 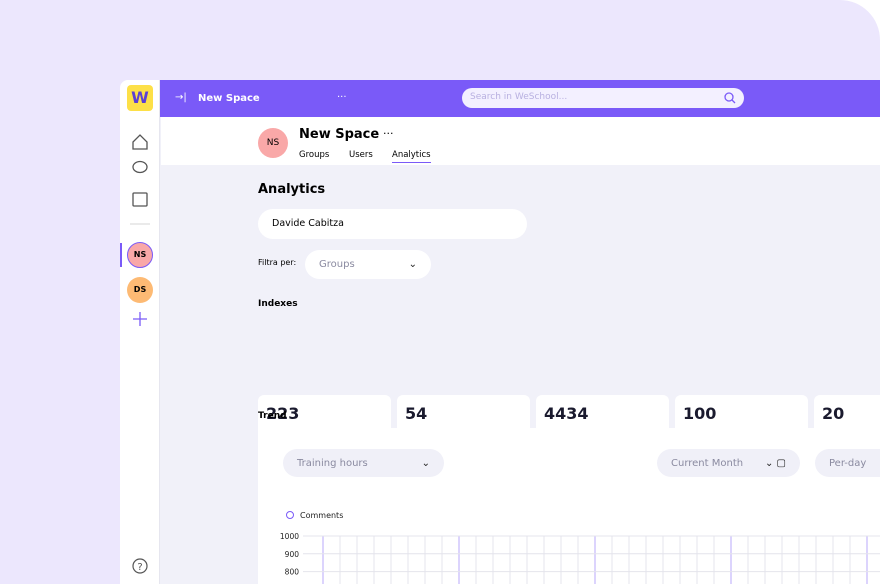 I want to click on period-select: Current Month ⌄ ▢, so click(x=728, y=463).